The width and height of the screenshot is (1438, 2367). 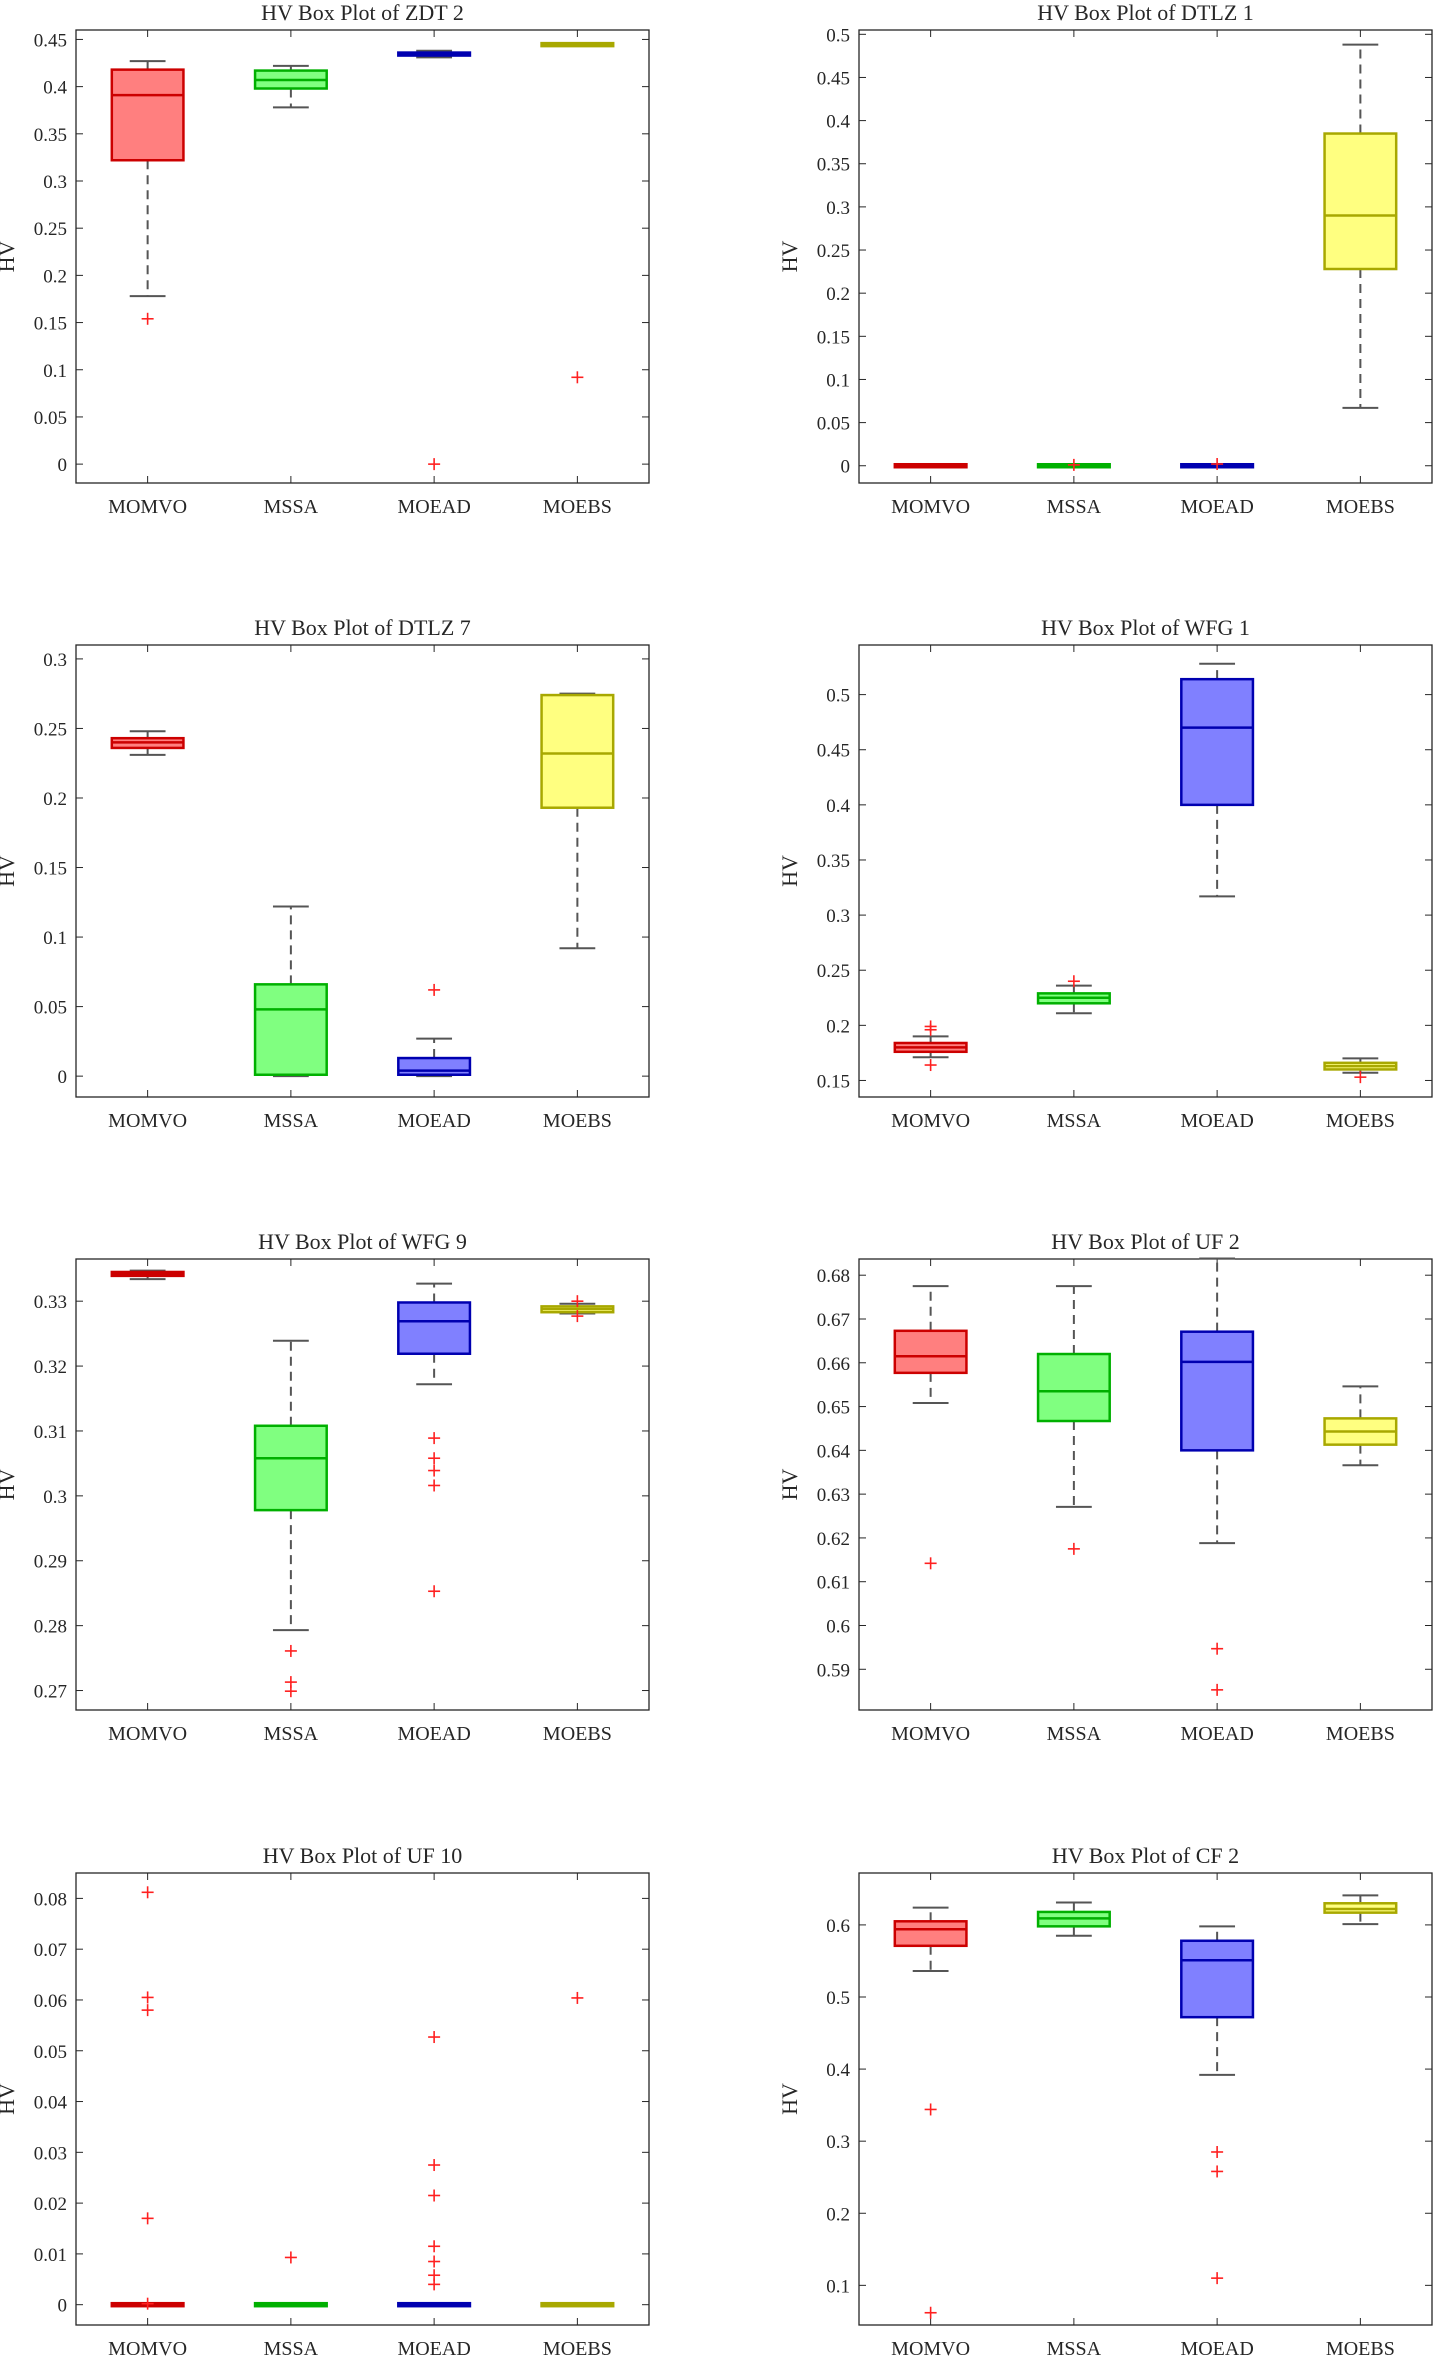 What do you see at coordinates (50, 1432) in the screenshot?
I see `y-tick-label: 0.31` at bounding box center [50, 1432].